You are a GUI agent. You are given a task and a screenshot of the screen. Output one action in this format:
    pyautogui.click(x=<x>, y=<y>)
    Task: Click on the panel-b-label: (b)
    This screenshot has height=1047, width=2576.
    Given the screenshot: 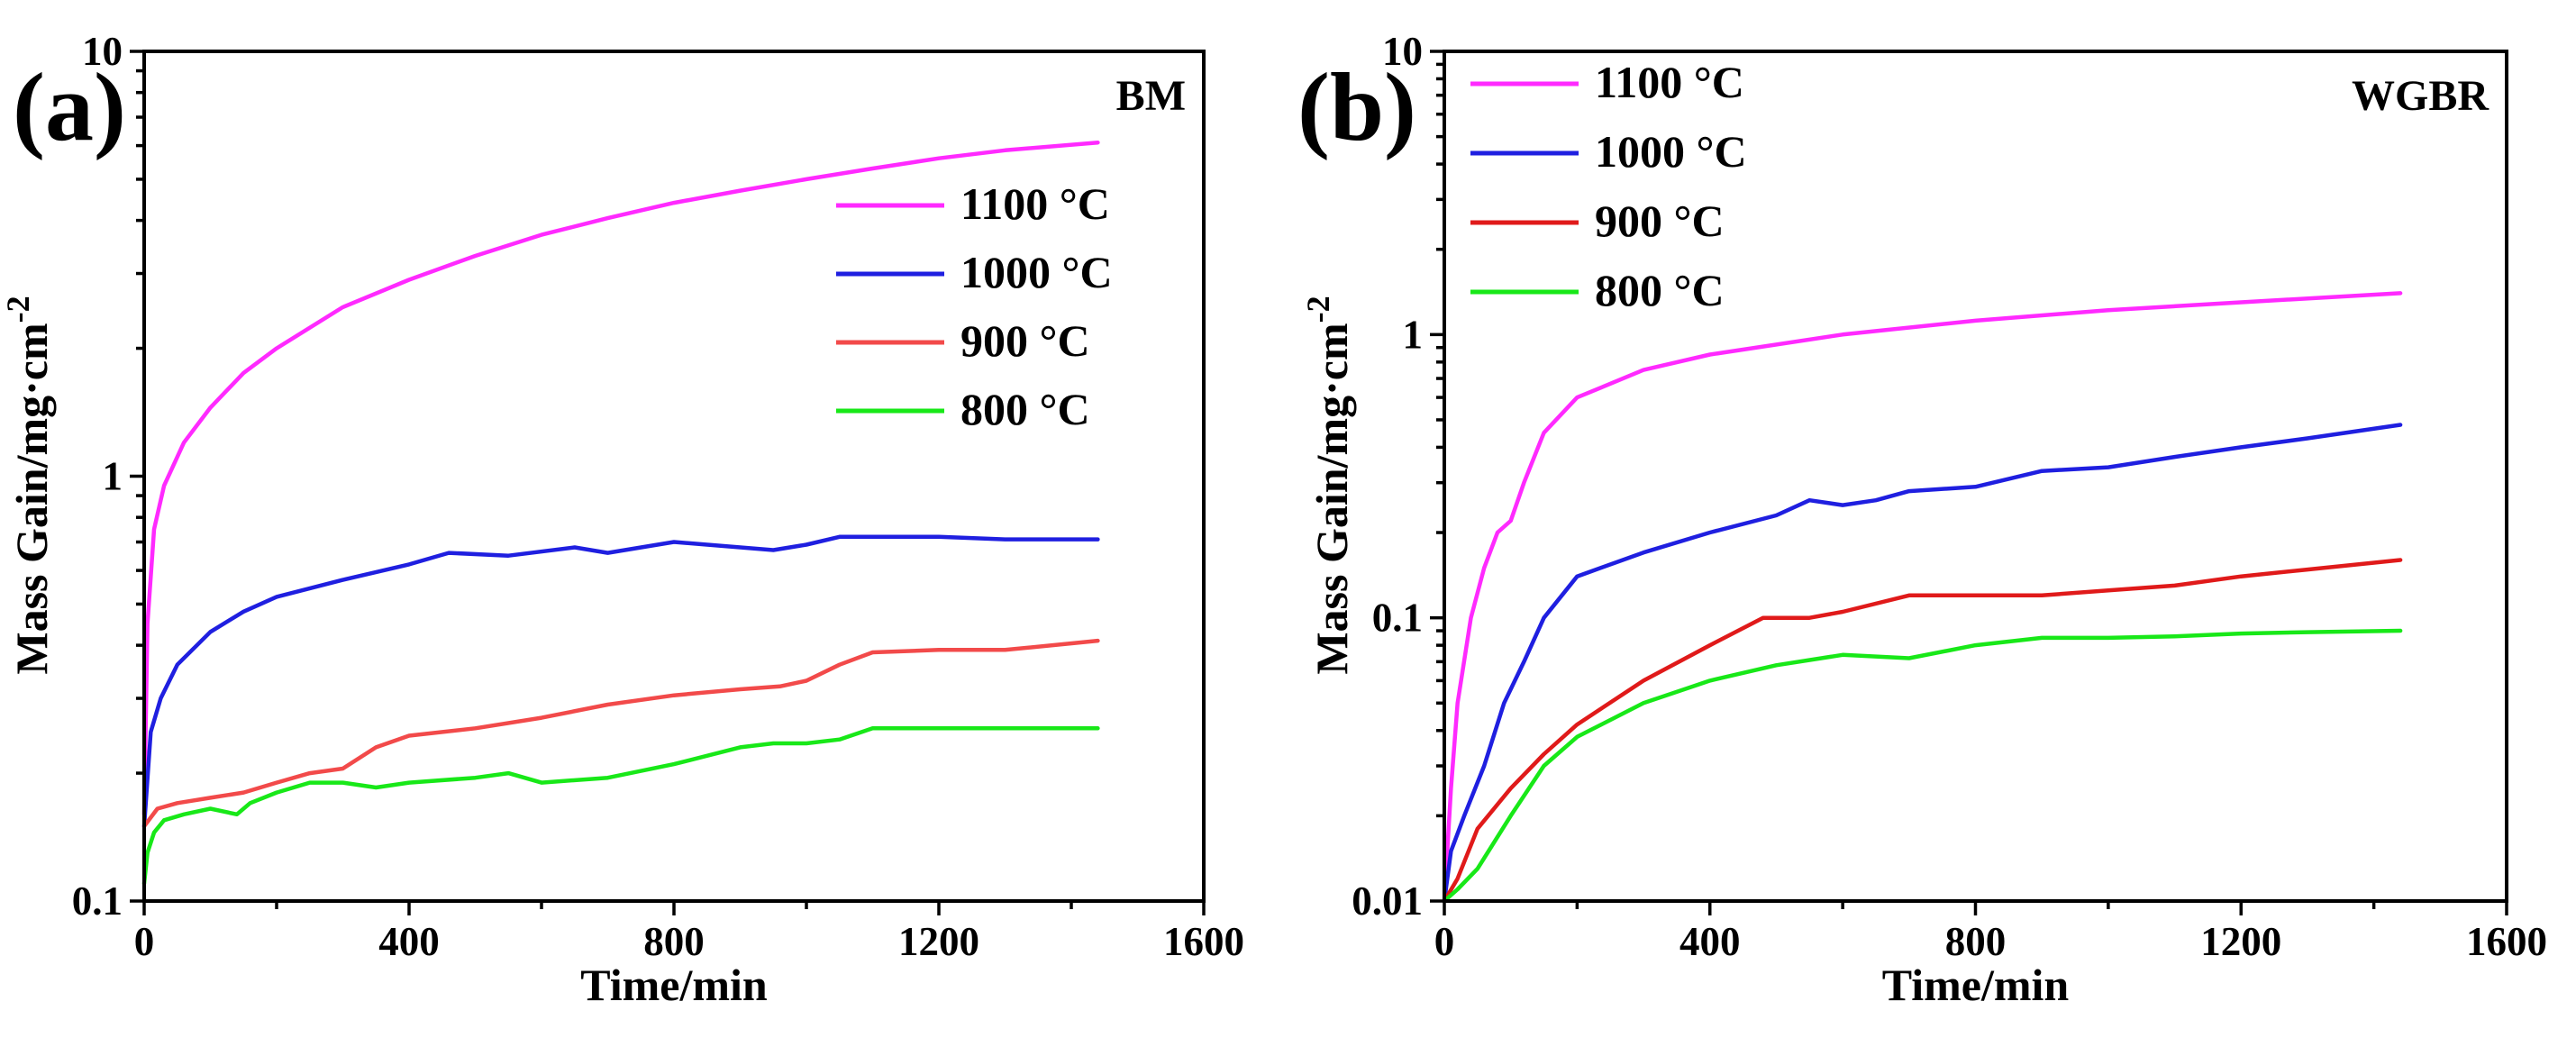 What is the action you would take?
    pyautogui.click(x=1356, y=107)
    